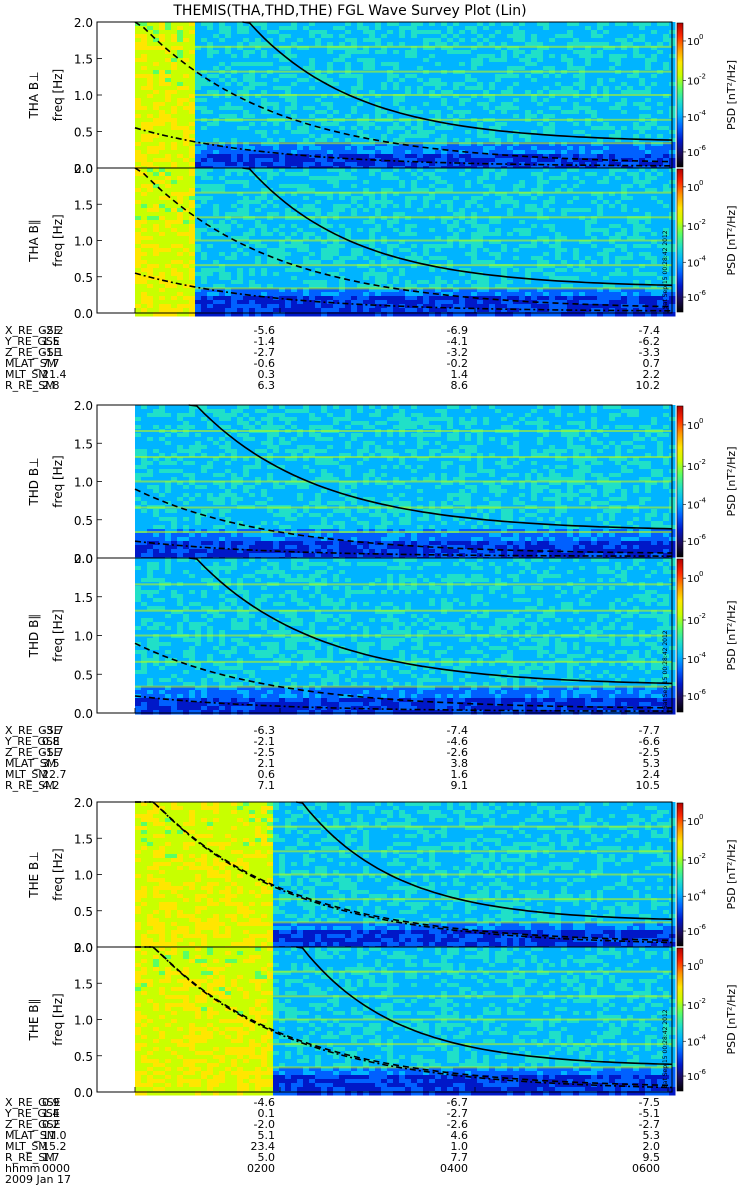  I want to click on ephem-value: 0.7, so click(652, 363).